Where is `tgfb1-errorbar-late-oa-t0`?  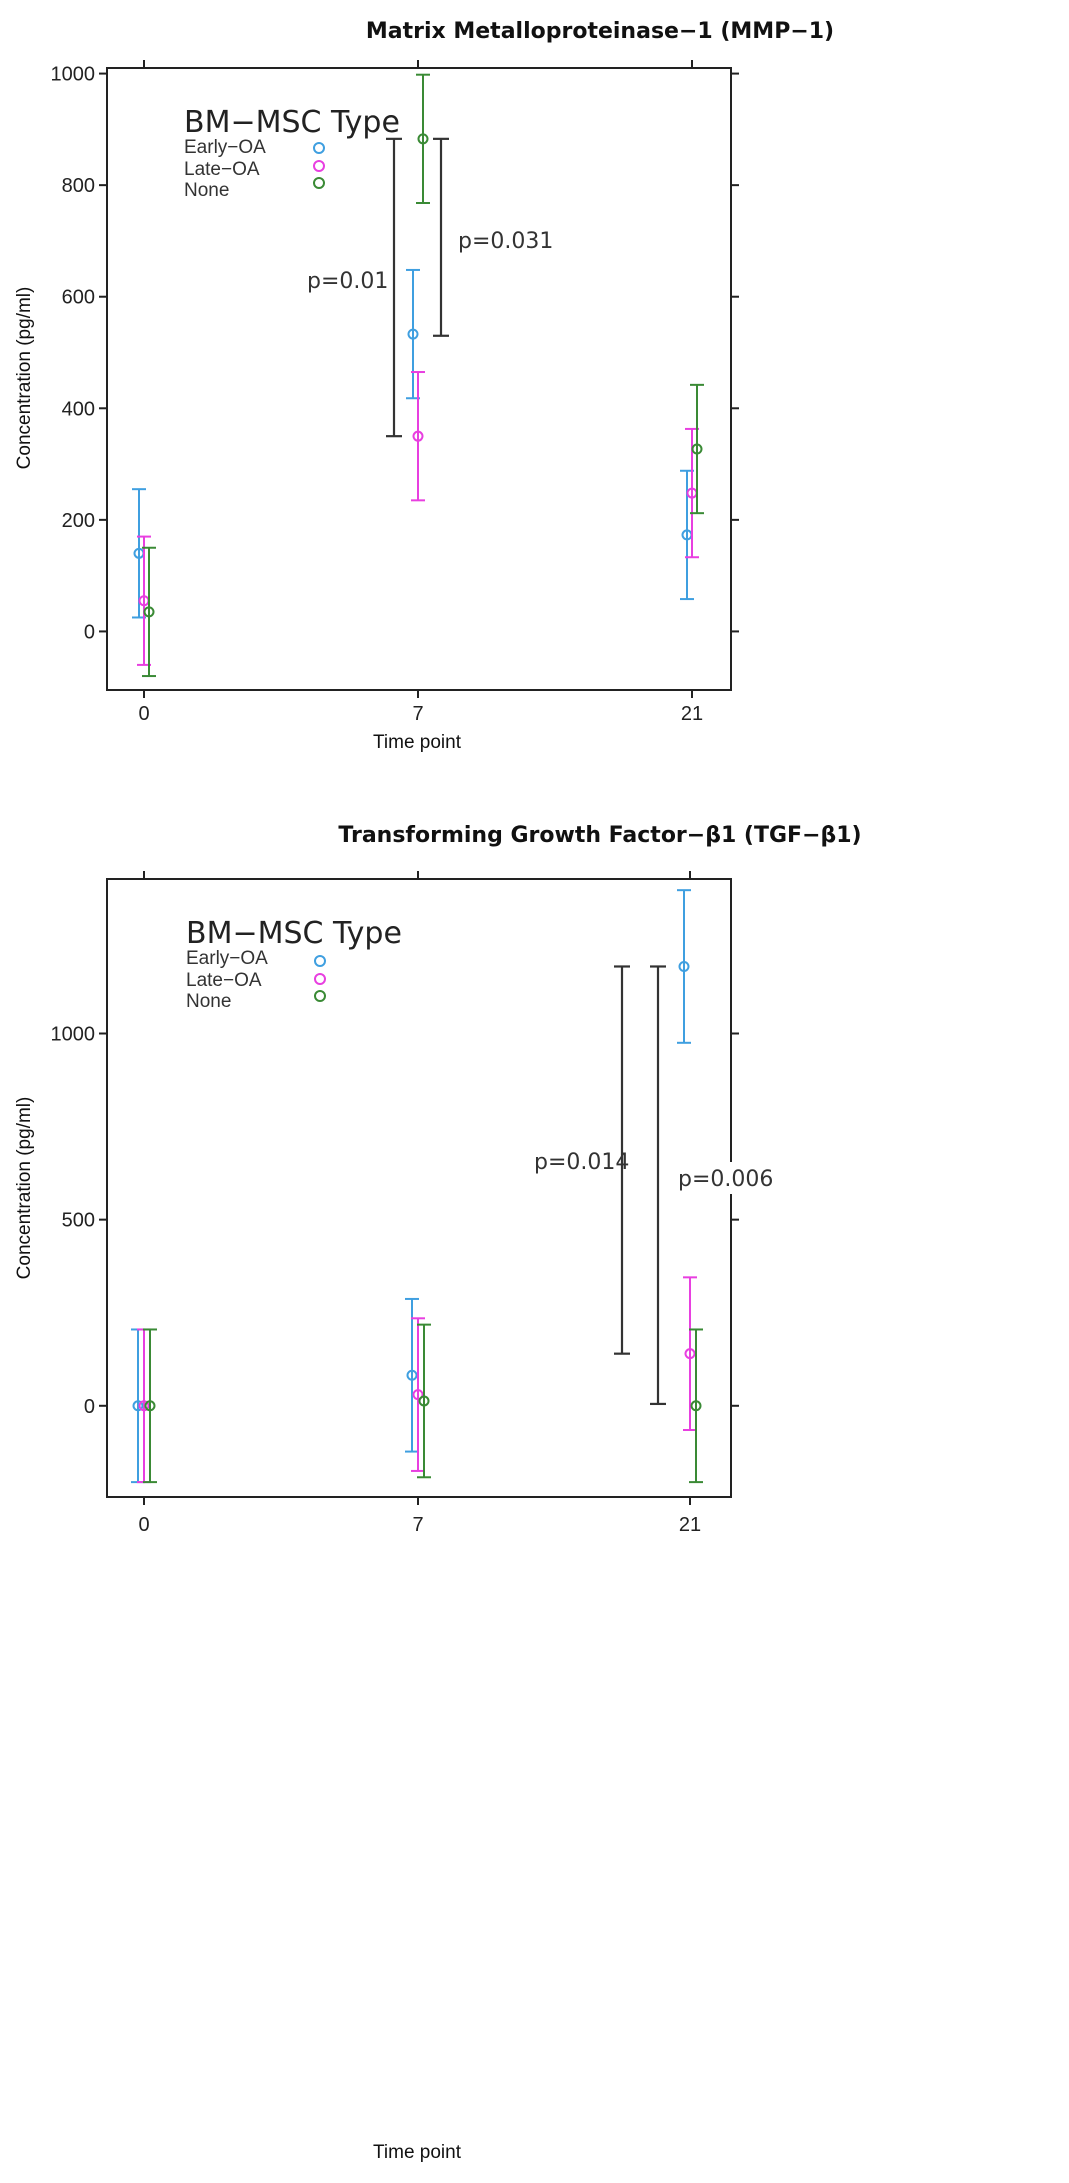 tgfb1-errorbar-late-oa-t0 is located at coordinates (144, 1406).